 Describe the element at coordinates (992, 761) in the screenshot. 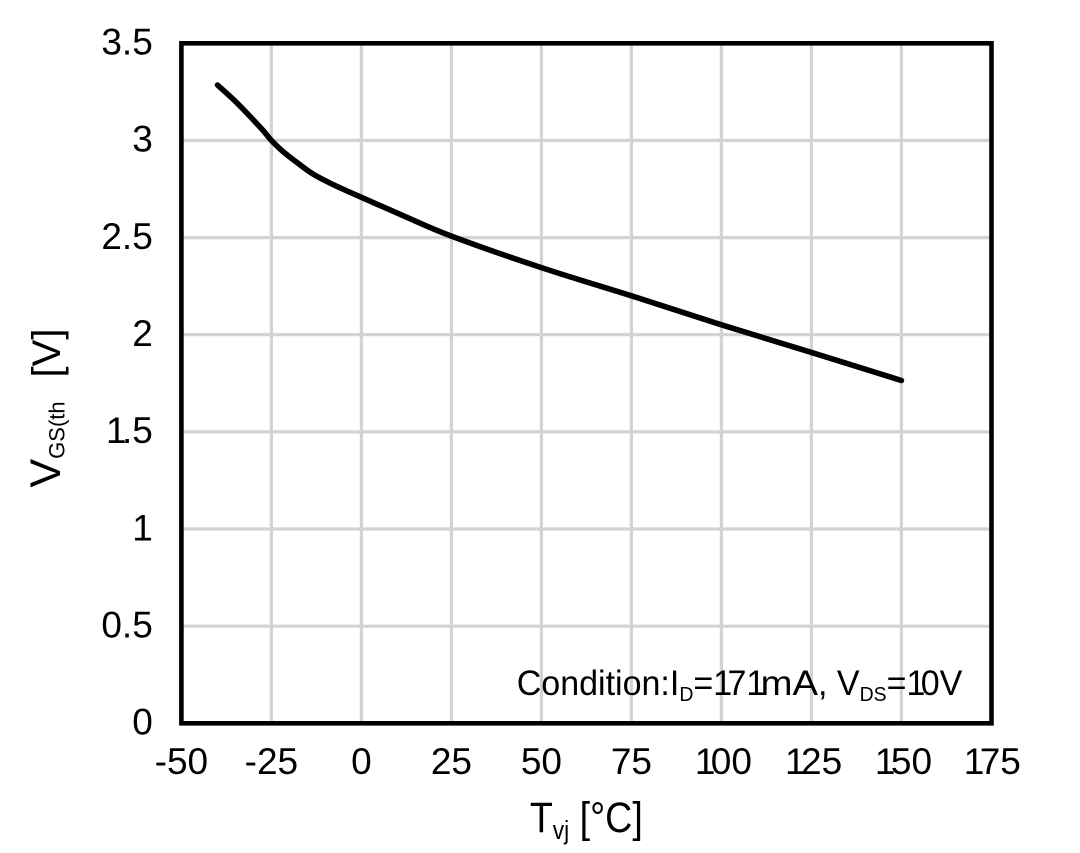

I see `svg-text: 175` at that location.